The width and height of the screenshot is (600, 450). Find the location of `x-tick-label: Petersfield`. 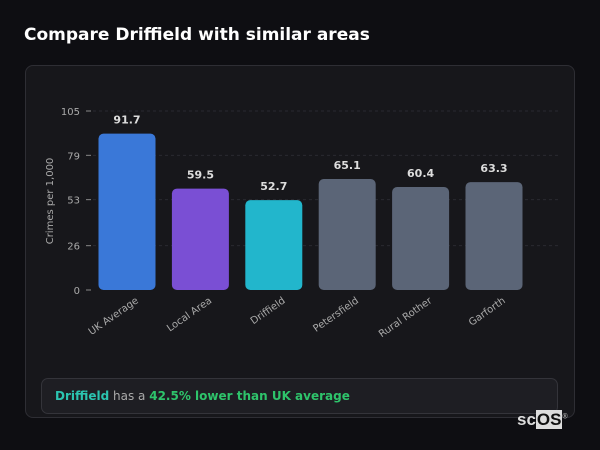

x-tick-label: Petersfield is located at coordinates (336, 314).